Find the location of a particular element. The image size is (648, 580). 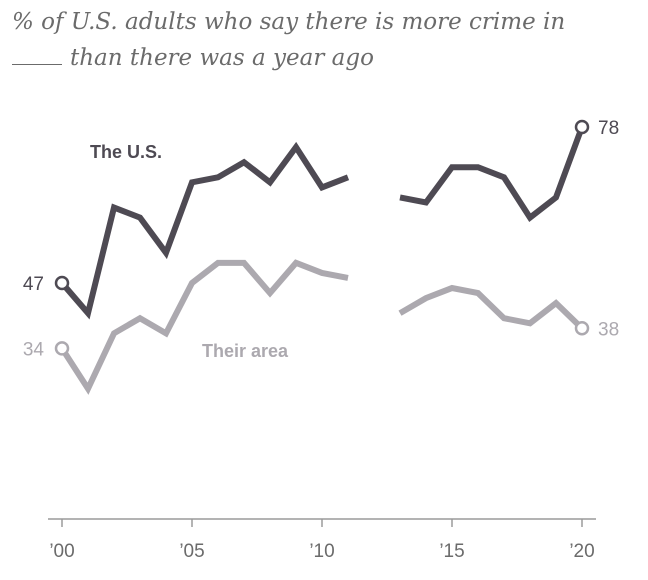

x-tick-label: ’05 is located at coordinates (191, 551).